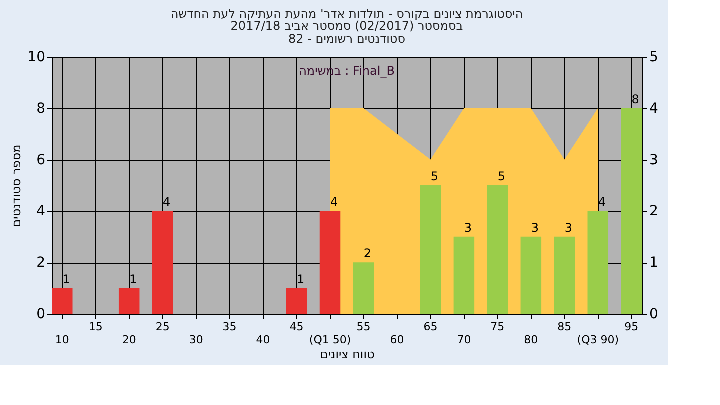 The height and width of the screenshot is (405, 720). What do you see at coordinates (196, 340) in the screenshot?
I see `x-tick-label: 30` at bounding box center [196, 340].